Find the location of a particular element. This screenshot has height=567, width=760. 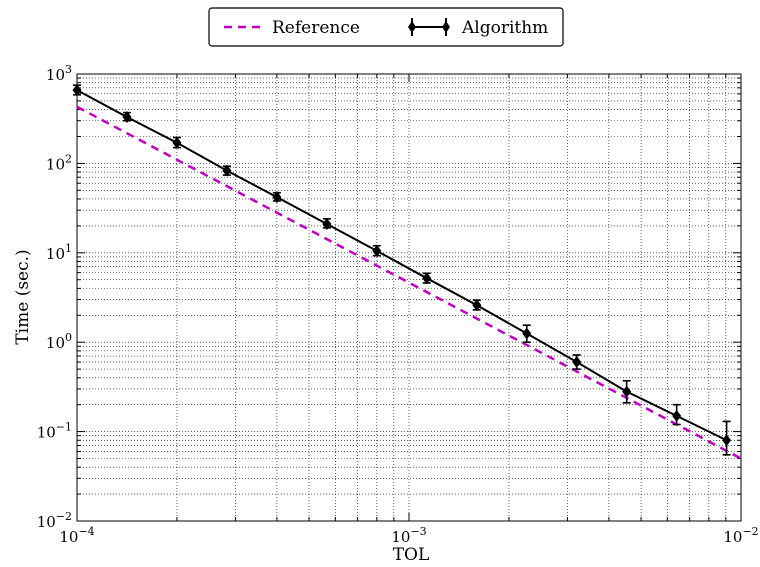

x-tick-label: 10⁻⁴ is located at coordinates (76, 535).